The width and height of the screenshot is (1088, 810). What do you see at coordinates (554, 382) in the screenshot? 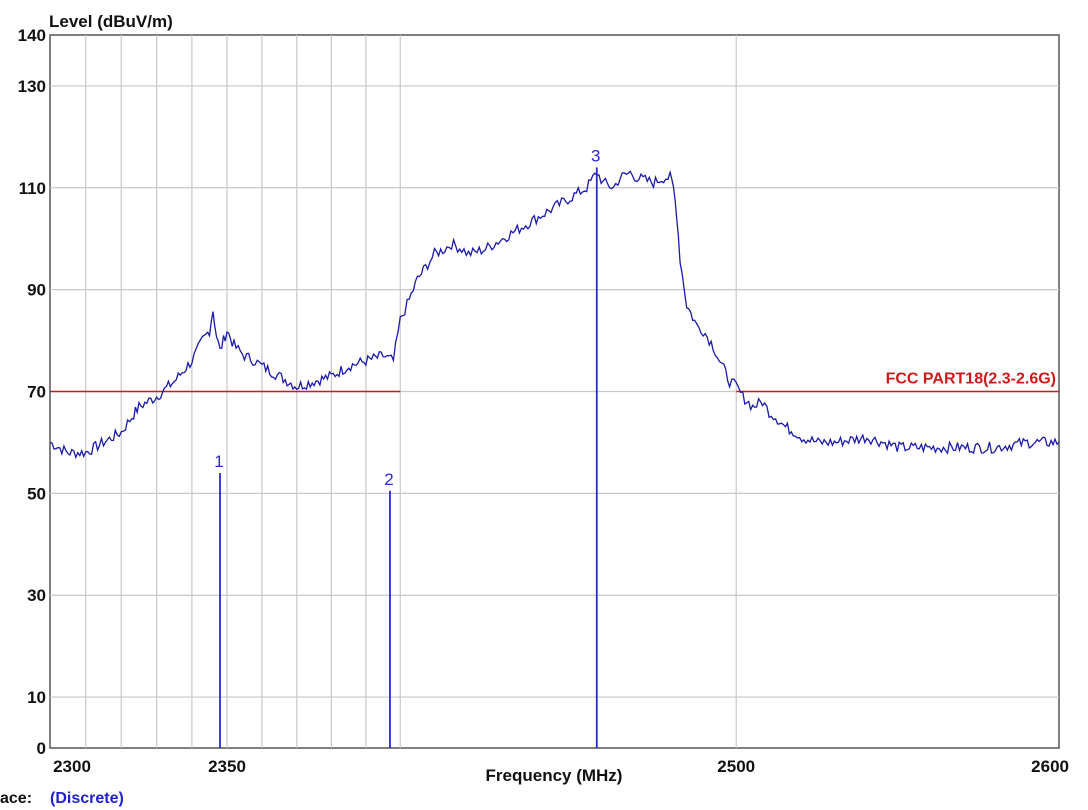
I see `limit-line: FCC PART18(2.3-2.6G)` at bounding box center [554, 382].